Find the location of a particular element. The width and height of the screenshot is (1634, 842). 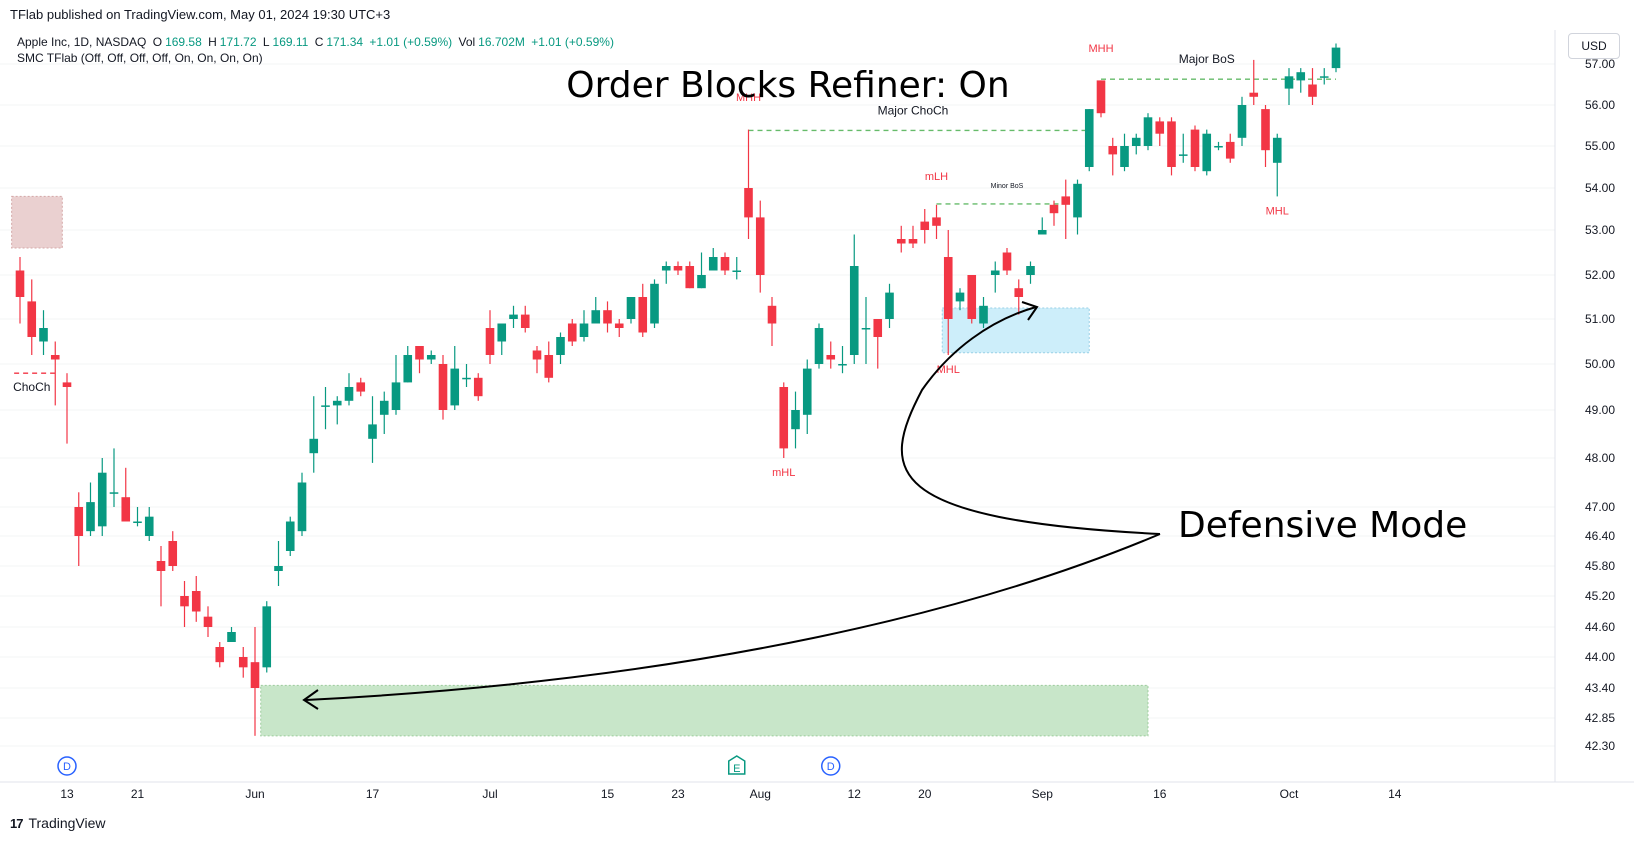

order-block-bearish is located at coordinates (37, 222).